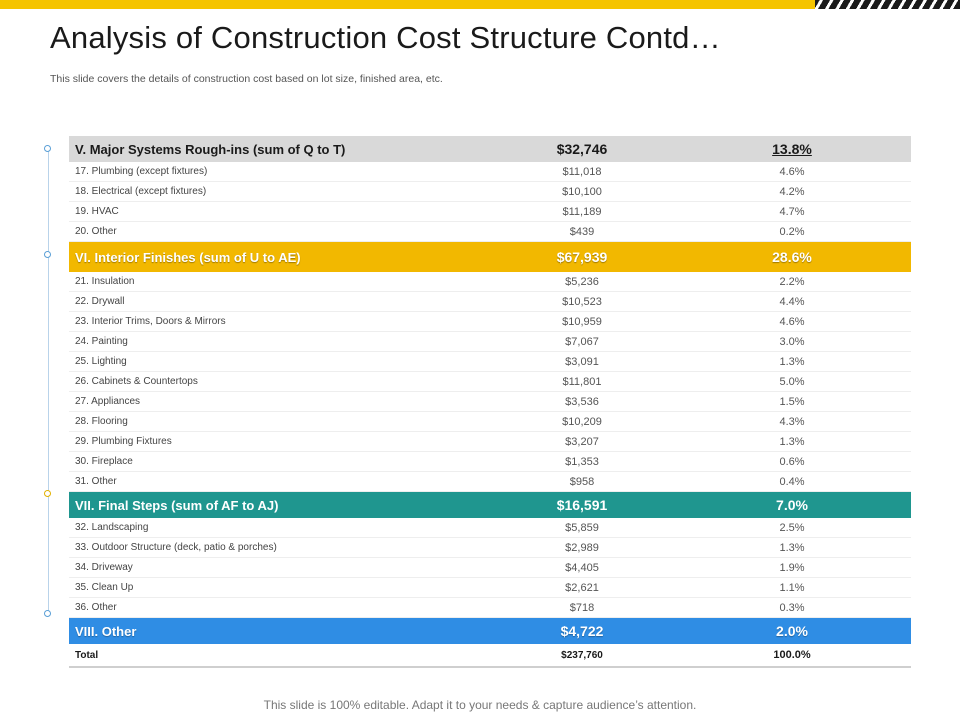 This screenshot has height=720, width=960. Describe the element at coordinates (792, 528) in the screenshot. I see `row-percentage: 2.5%` at that location.